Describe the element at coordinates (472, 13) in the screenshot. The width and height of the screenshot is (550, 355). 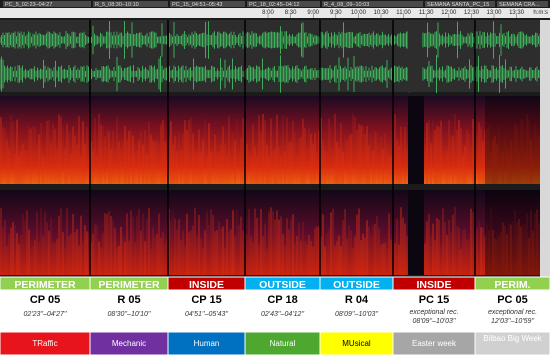
I see `tick-label: 12:30` at that location.